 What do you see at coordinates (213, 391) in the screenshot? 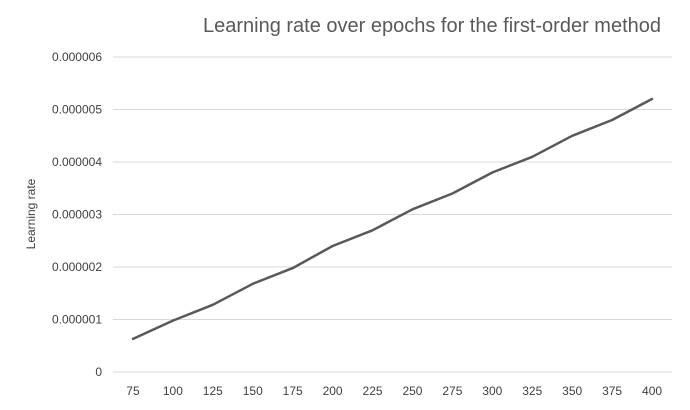
I see `x-tick-label: 125` at bounding box center [213, 391].